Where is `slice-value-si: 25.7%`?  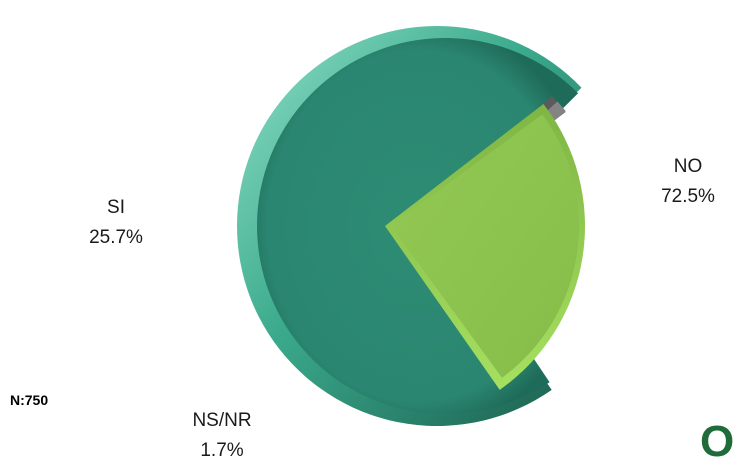 slice-value-si: 25.7% is located at coordinates (116, 237).